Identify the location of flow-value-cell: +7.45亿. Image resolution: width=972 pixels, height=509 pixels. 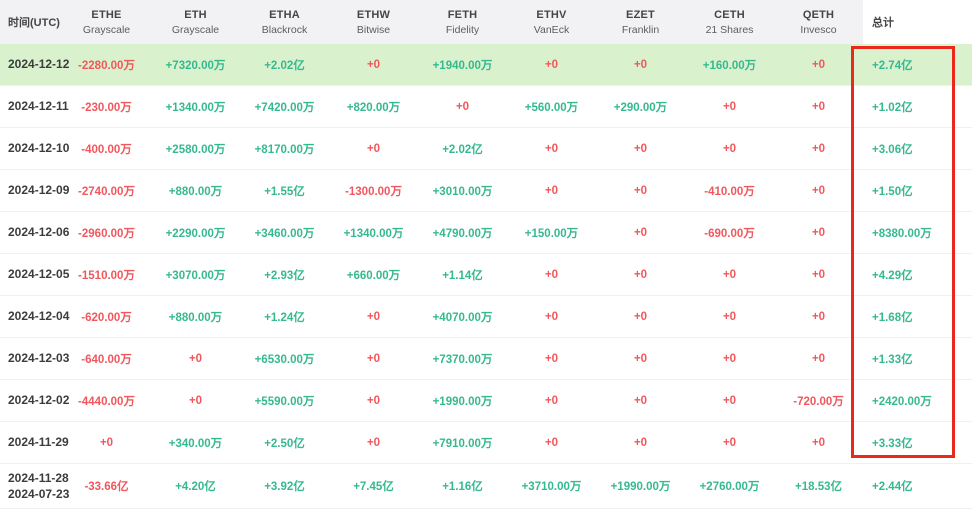
(373, 487).